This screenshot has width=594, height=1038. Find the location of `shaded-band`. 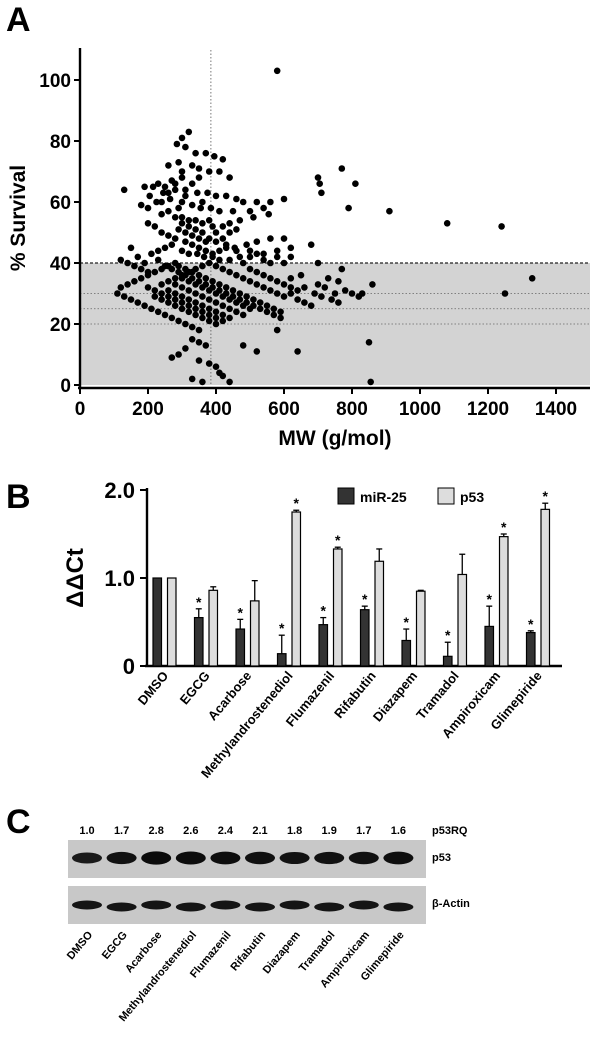

shaded-band is located at coordinates (335, 324).